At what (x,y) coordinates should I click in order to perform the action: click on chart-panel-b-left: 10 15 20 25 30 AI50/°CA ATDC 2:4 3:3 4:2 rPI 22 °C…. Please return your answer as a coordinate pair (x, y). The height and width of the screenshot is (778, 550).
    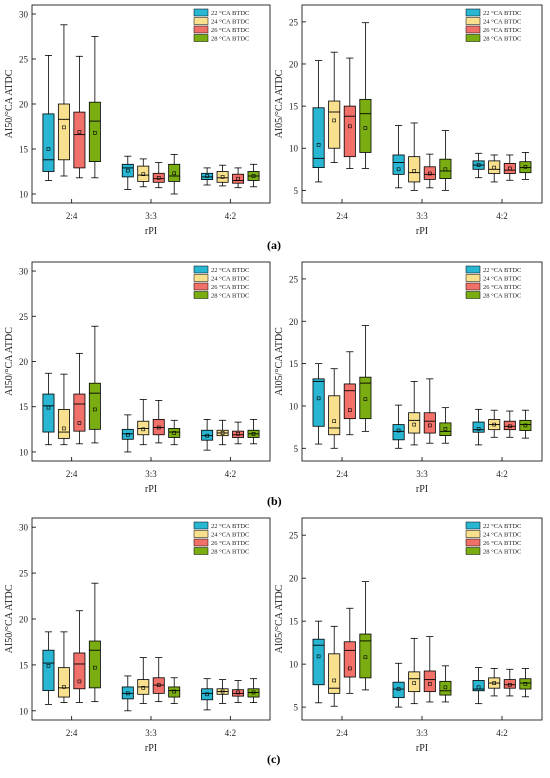
    Looking at the image, I should click on (137, 378).